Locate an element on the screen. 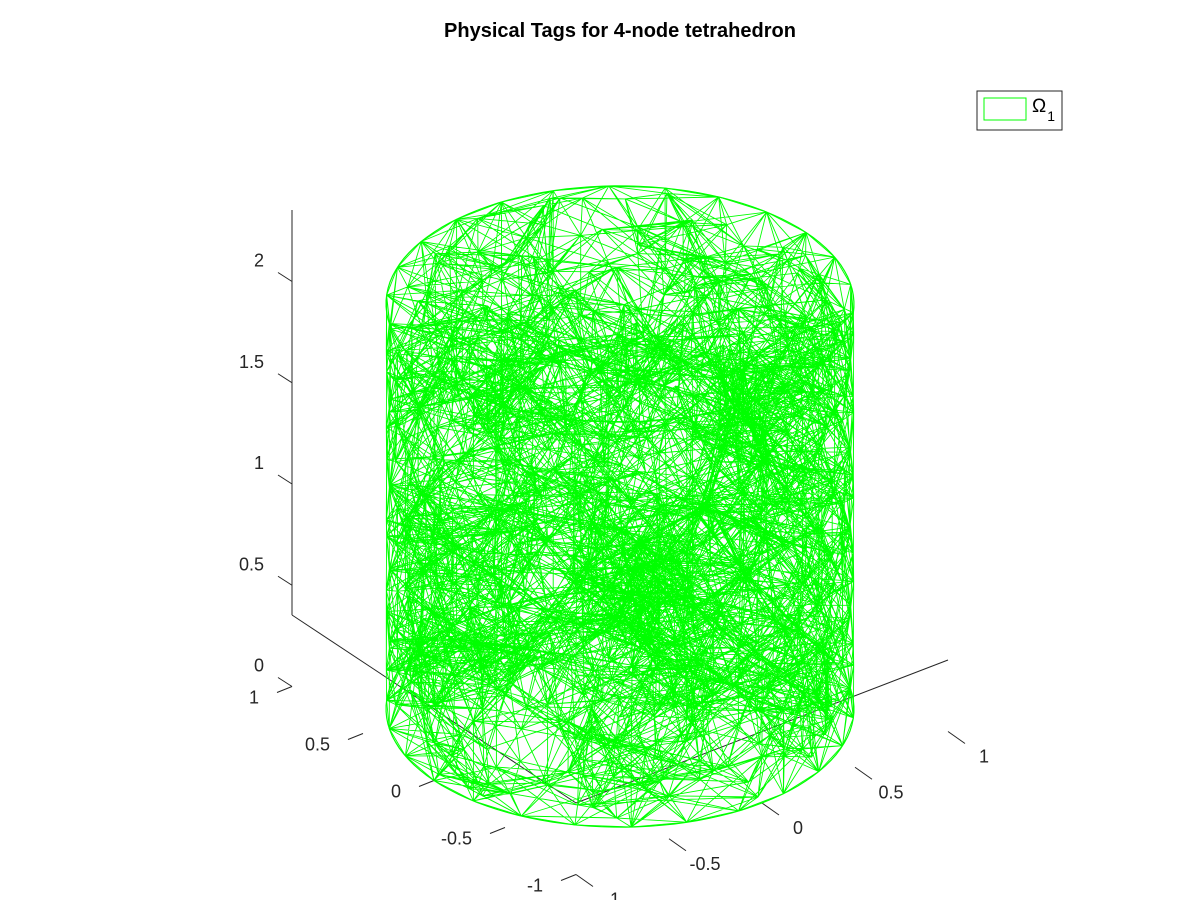  y-tick-label: -0.5 is located at coordinates (456, 839).